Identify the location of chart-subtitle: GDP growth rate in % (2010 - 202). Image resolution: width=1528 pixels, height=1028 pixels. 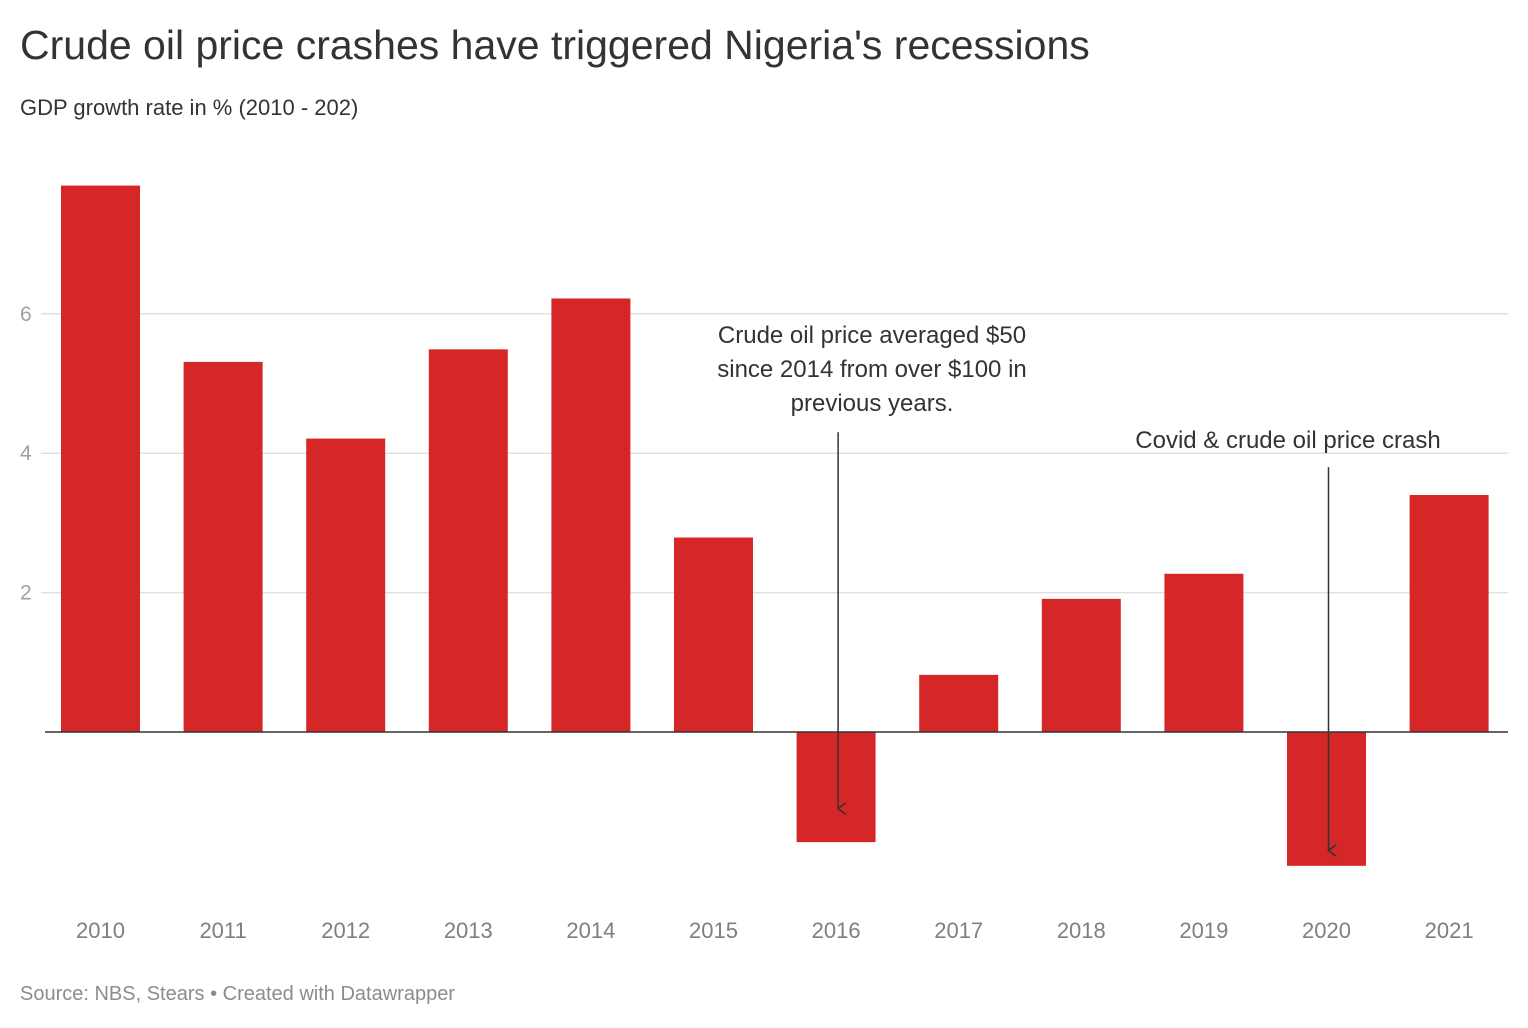
(189, 107).